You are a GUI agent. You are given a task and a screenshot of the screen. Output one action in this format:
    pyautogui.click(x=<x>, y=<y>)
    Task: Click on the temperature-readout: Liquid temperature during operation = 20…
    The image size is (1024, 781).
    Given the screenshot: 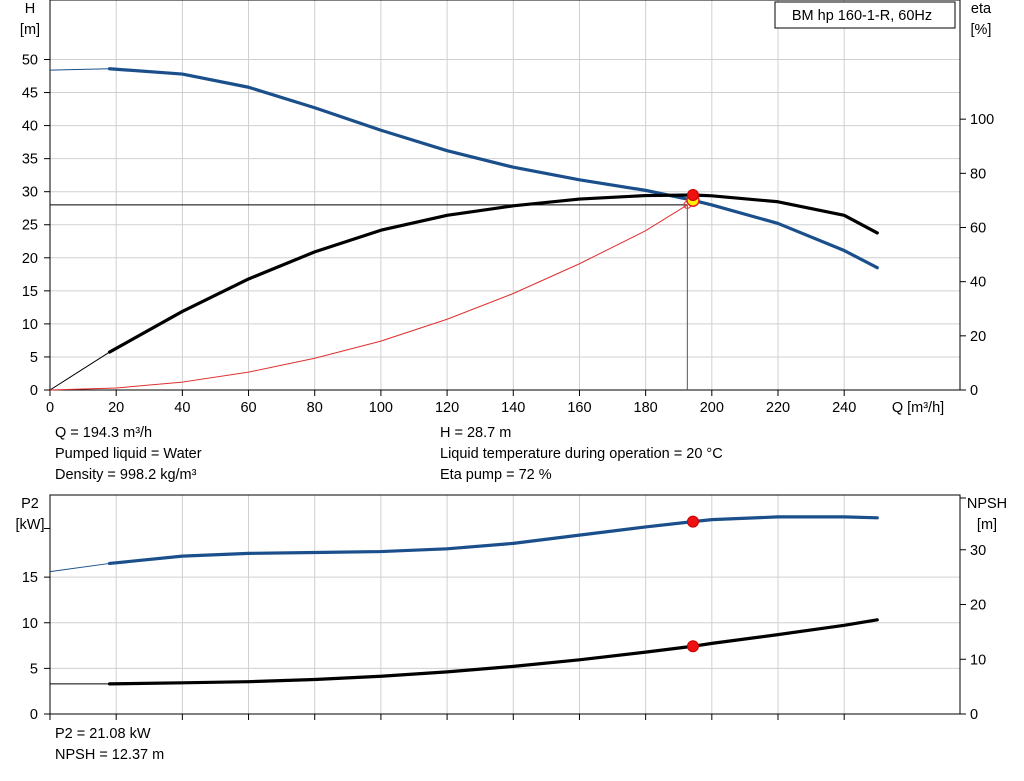 What is the action you would take?
    pyautogui.click(x=581, y=454)
    